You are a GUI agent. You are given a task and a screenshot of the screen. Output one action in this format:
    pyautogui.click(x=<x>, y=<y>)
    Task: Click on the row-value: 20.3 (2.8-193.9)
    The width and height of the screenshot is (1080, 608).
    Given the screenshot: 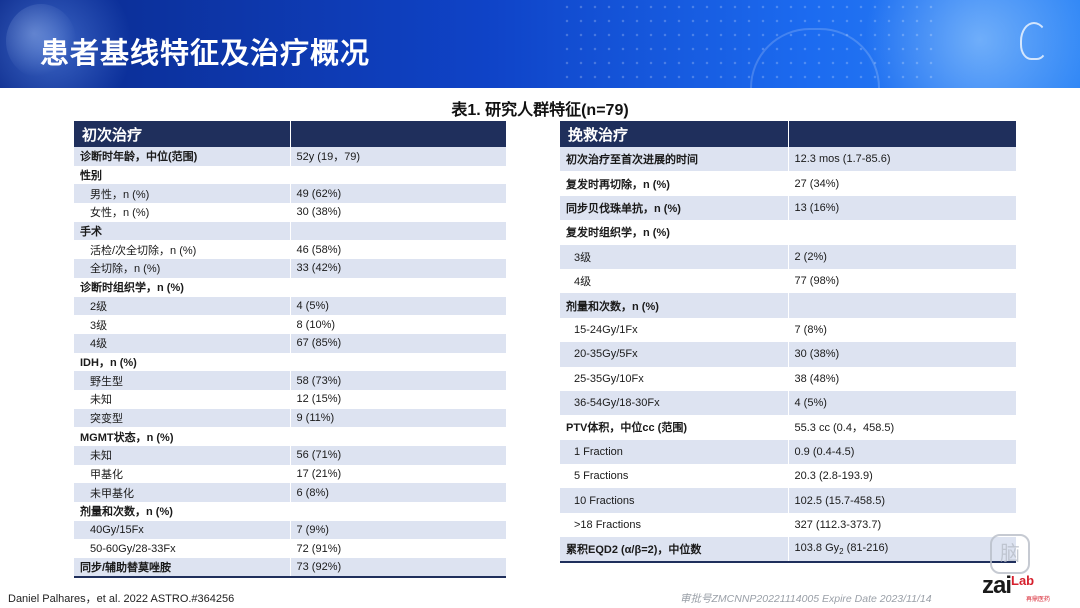 What is the action you would take?
    pyautogui.click(x=901, y=476)
    